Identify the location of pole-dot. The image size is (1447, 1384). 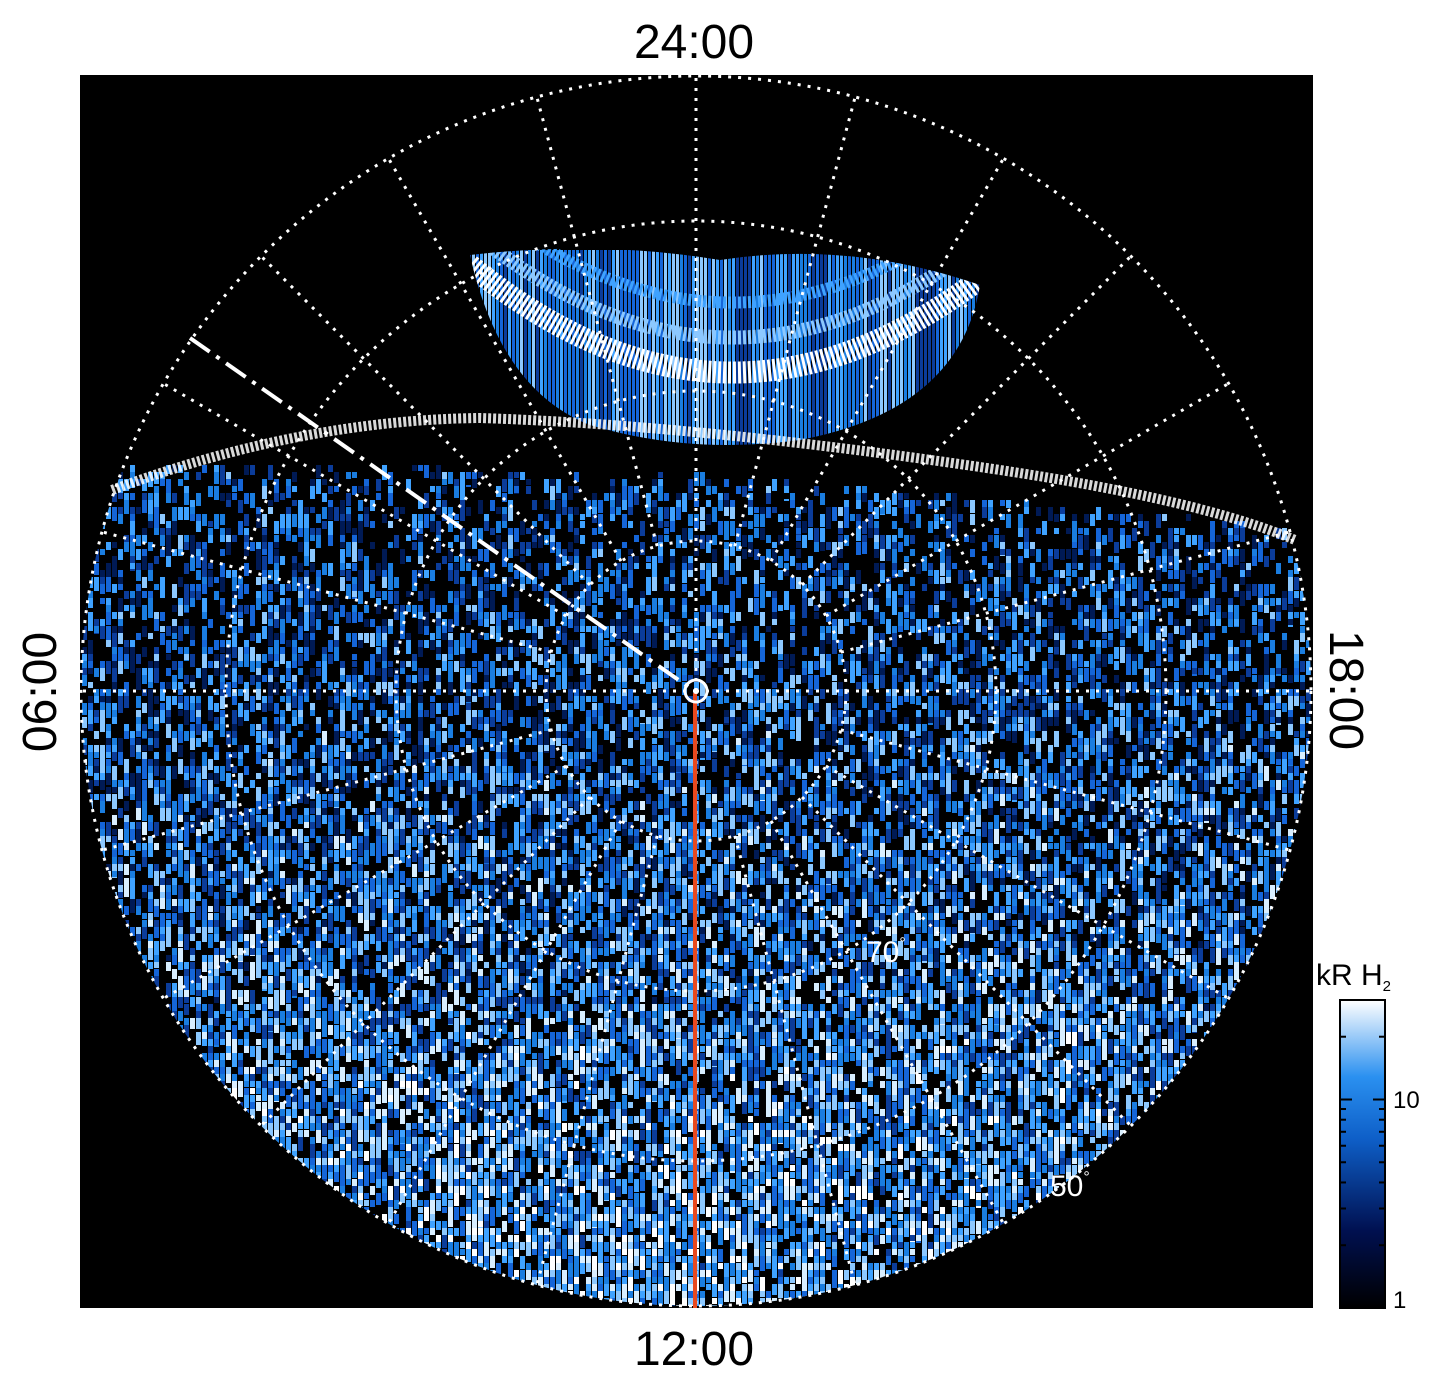
(696, 691).